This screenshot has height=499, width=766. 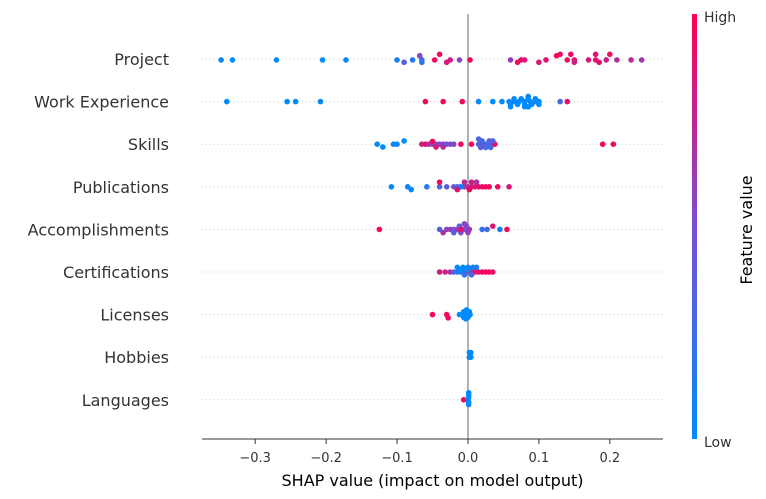 What do you see at coordinates (720, 18) in the screenshot?
I see `colorbar-high-label: High` at bounding box center [720, 18].